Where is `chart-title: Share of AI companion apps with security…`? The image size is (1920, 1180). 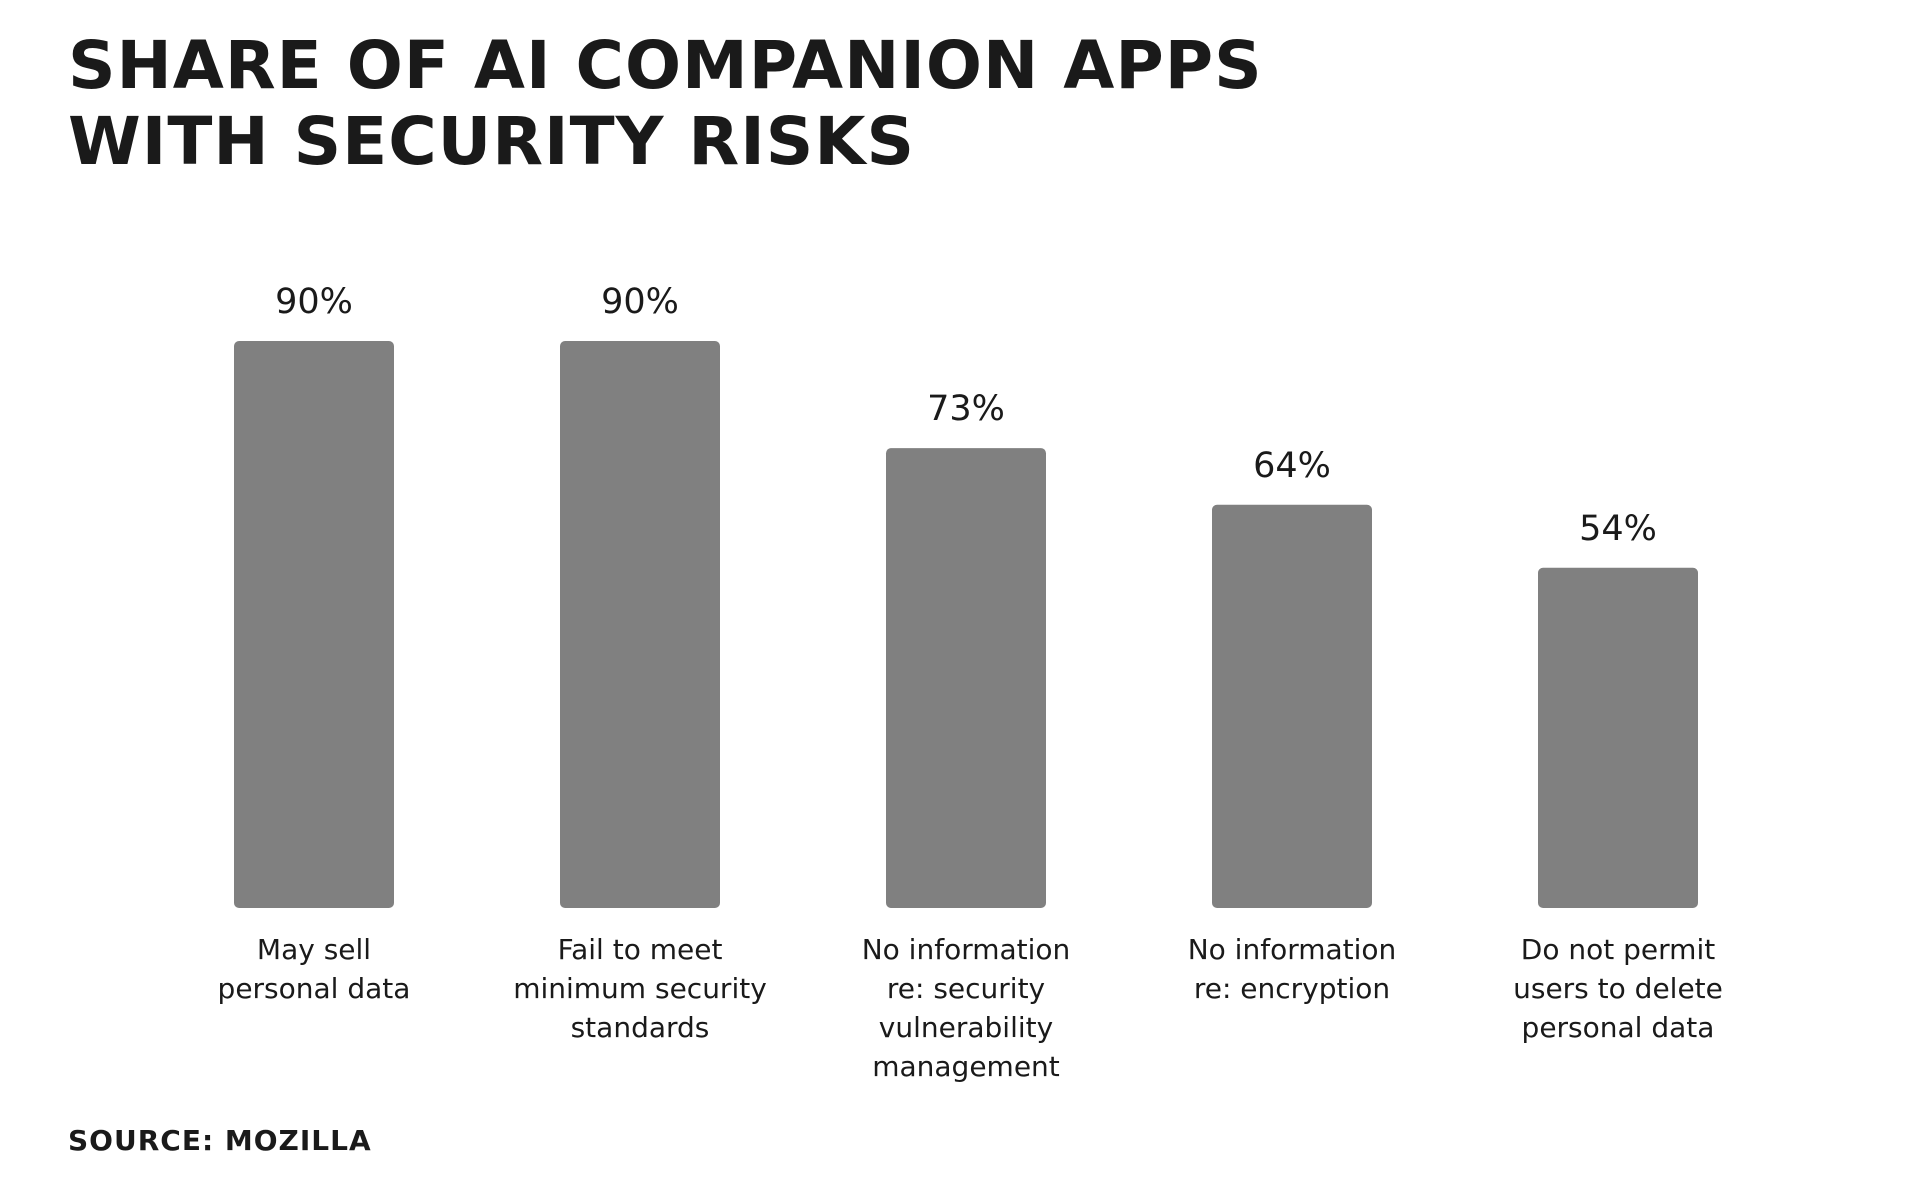
chart-title: Share of AI companion apps with security… is located at coordinates (665, 103).